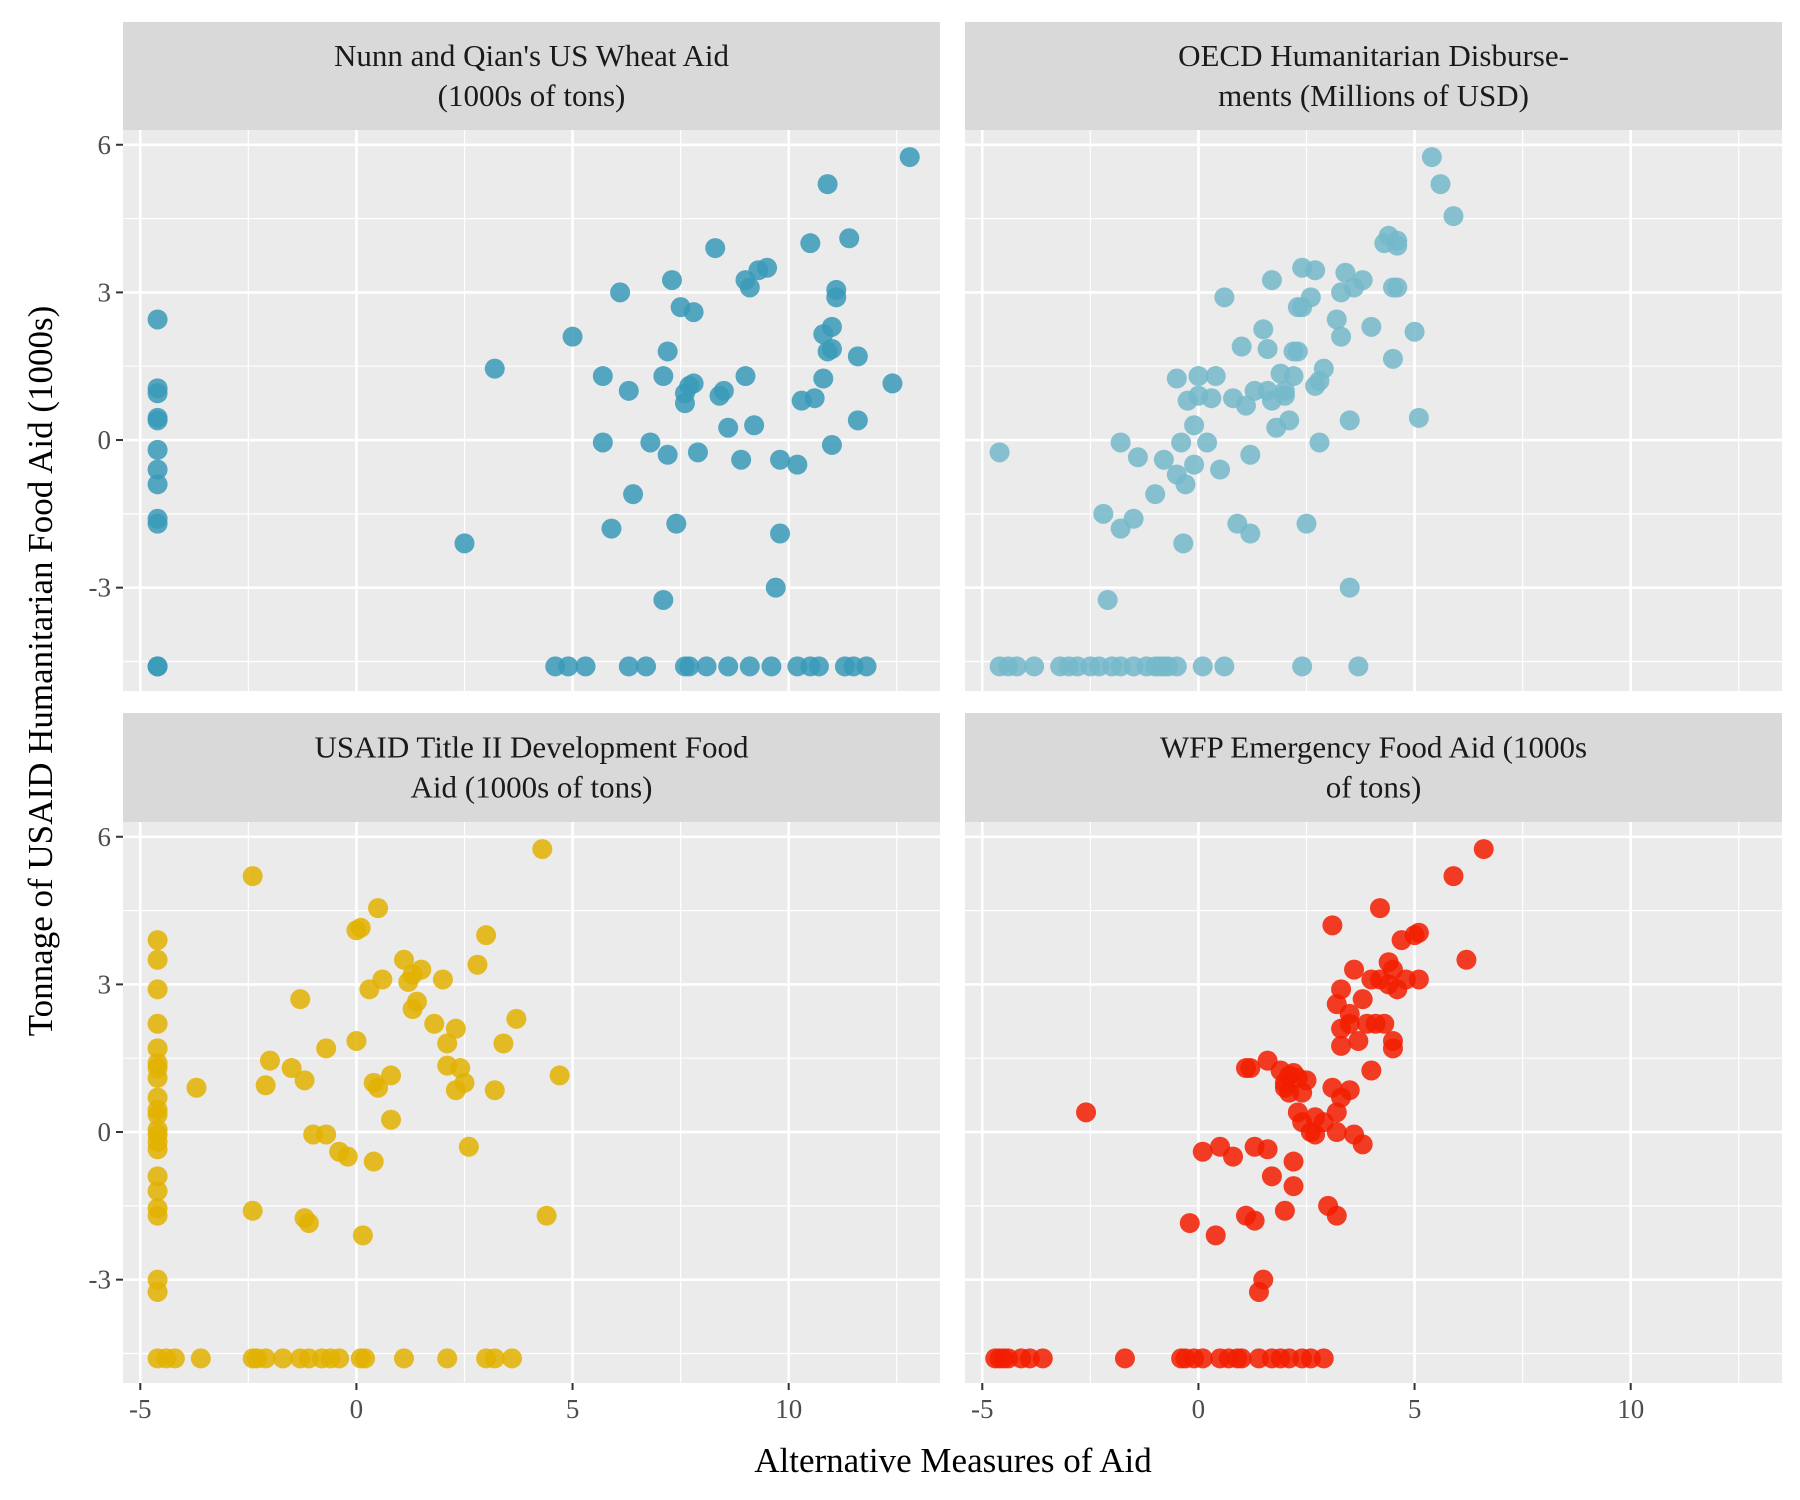 The width and height of the screenshot is (1800, 1500). I want to click on facet-title-line: of tons), so click(1374, 787).